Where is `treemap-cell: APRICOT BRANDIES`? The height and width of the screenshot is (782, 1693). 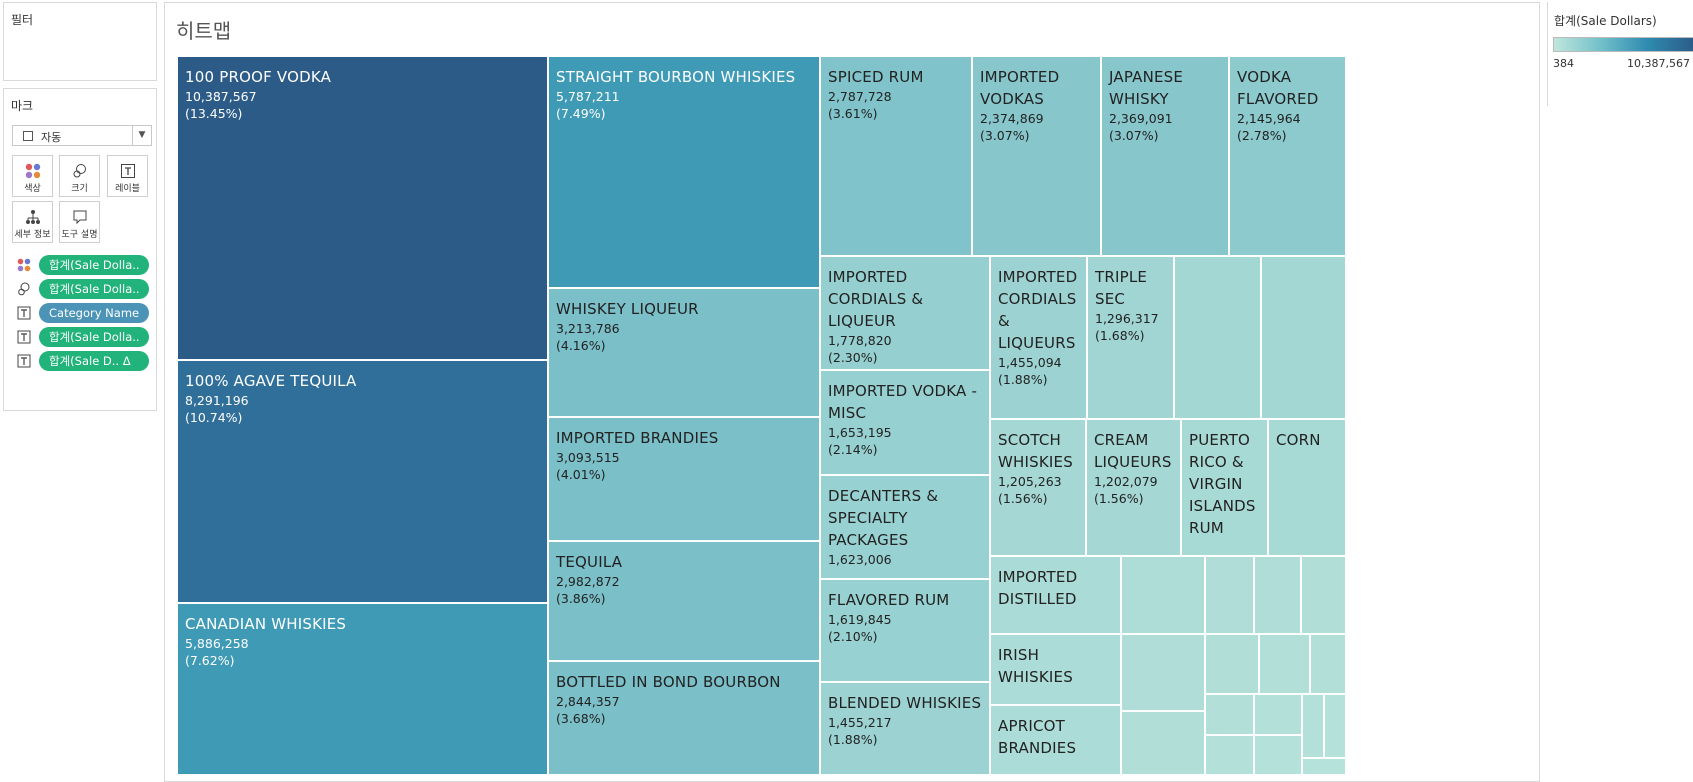
treemap-cell: APRICOT BRANDIES is located at coordinates (1055, 740).